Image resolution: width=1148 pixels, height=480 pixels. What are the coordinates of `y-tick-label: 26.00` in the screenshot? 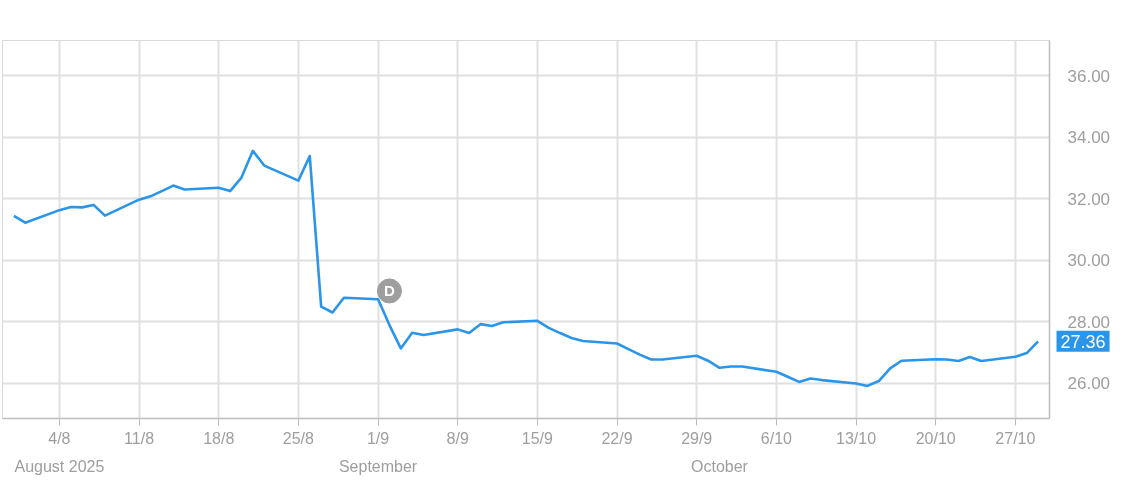 It's located at (1089, 384).